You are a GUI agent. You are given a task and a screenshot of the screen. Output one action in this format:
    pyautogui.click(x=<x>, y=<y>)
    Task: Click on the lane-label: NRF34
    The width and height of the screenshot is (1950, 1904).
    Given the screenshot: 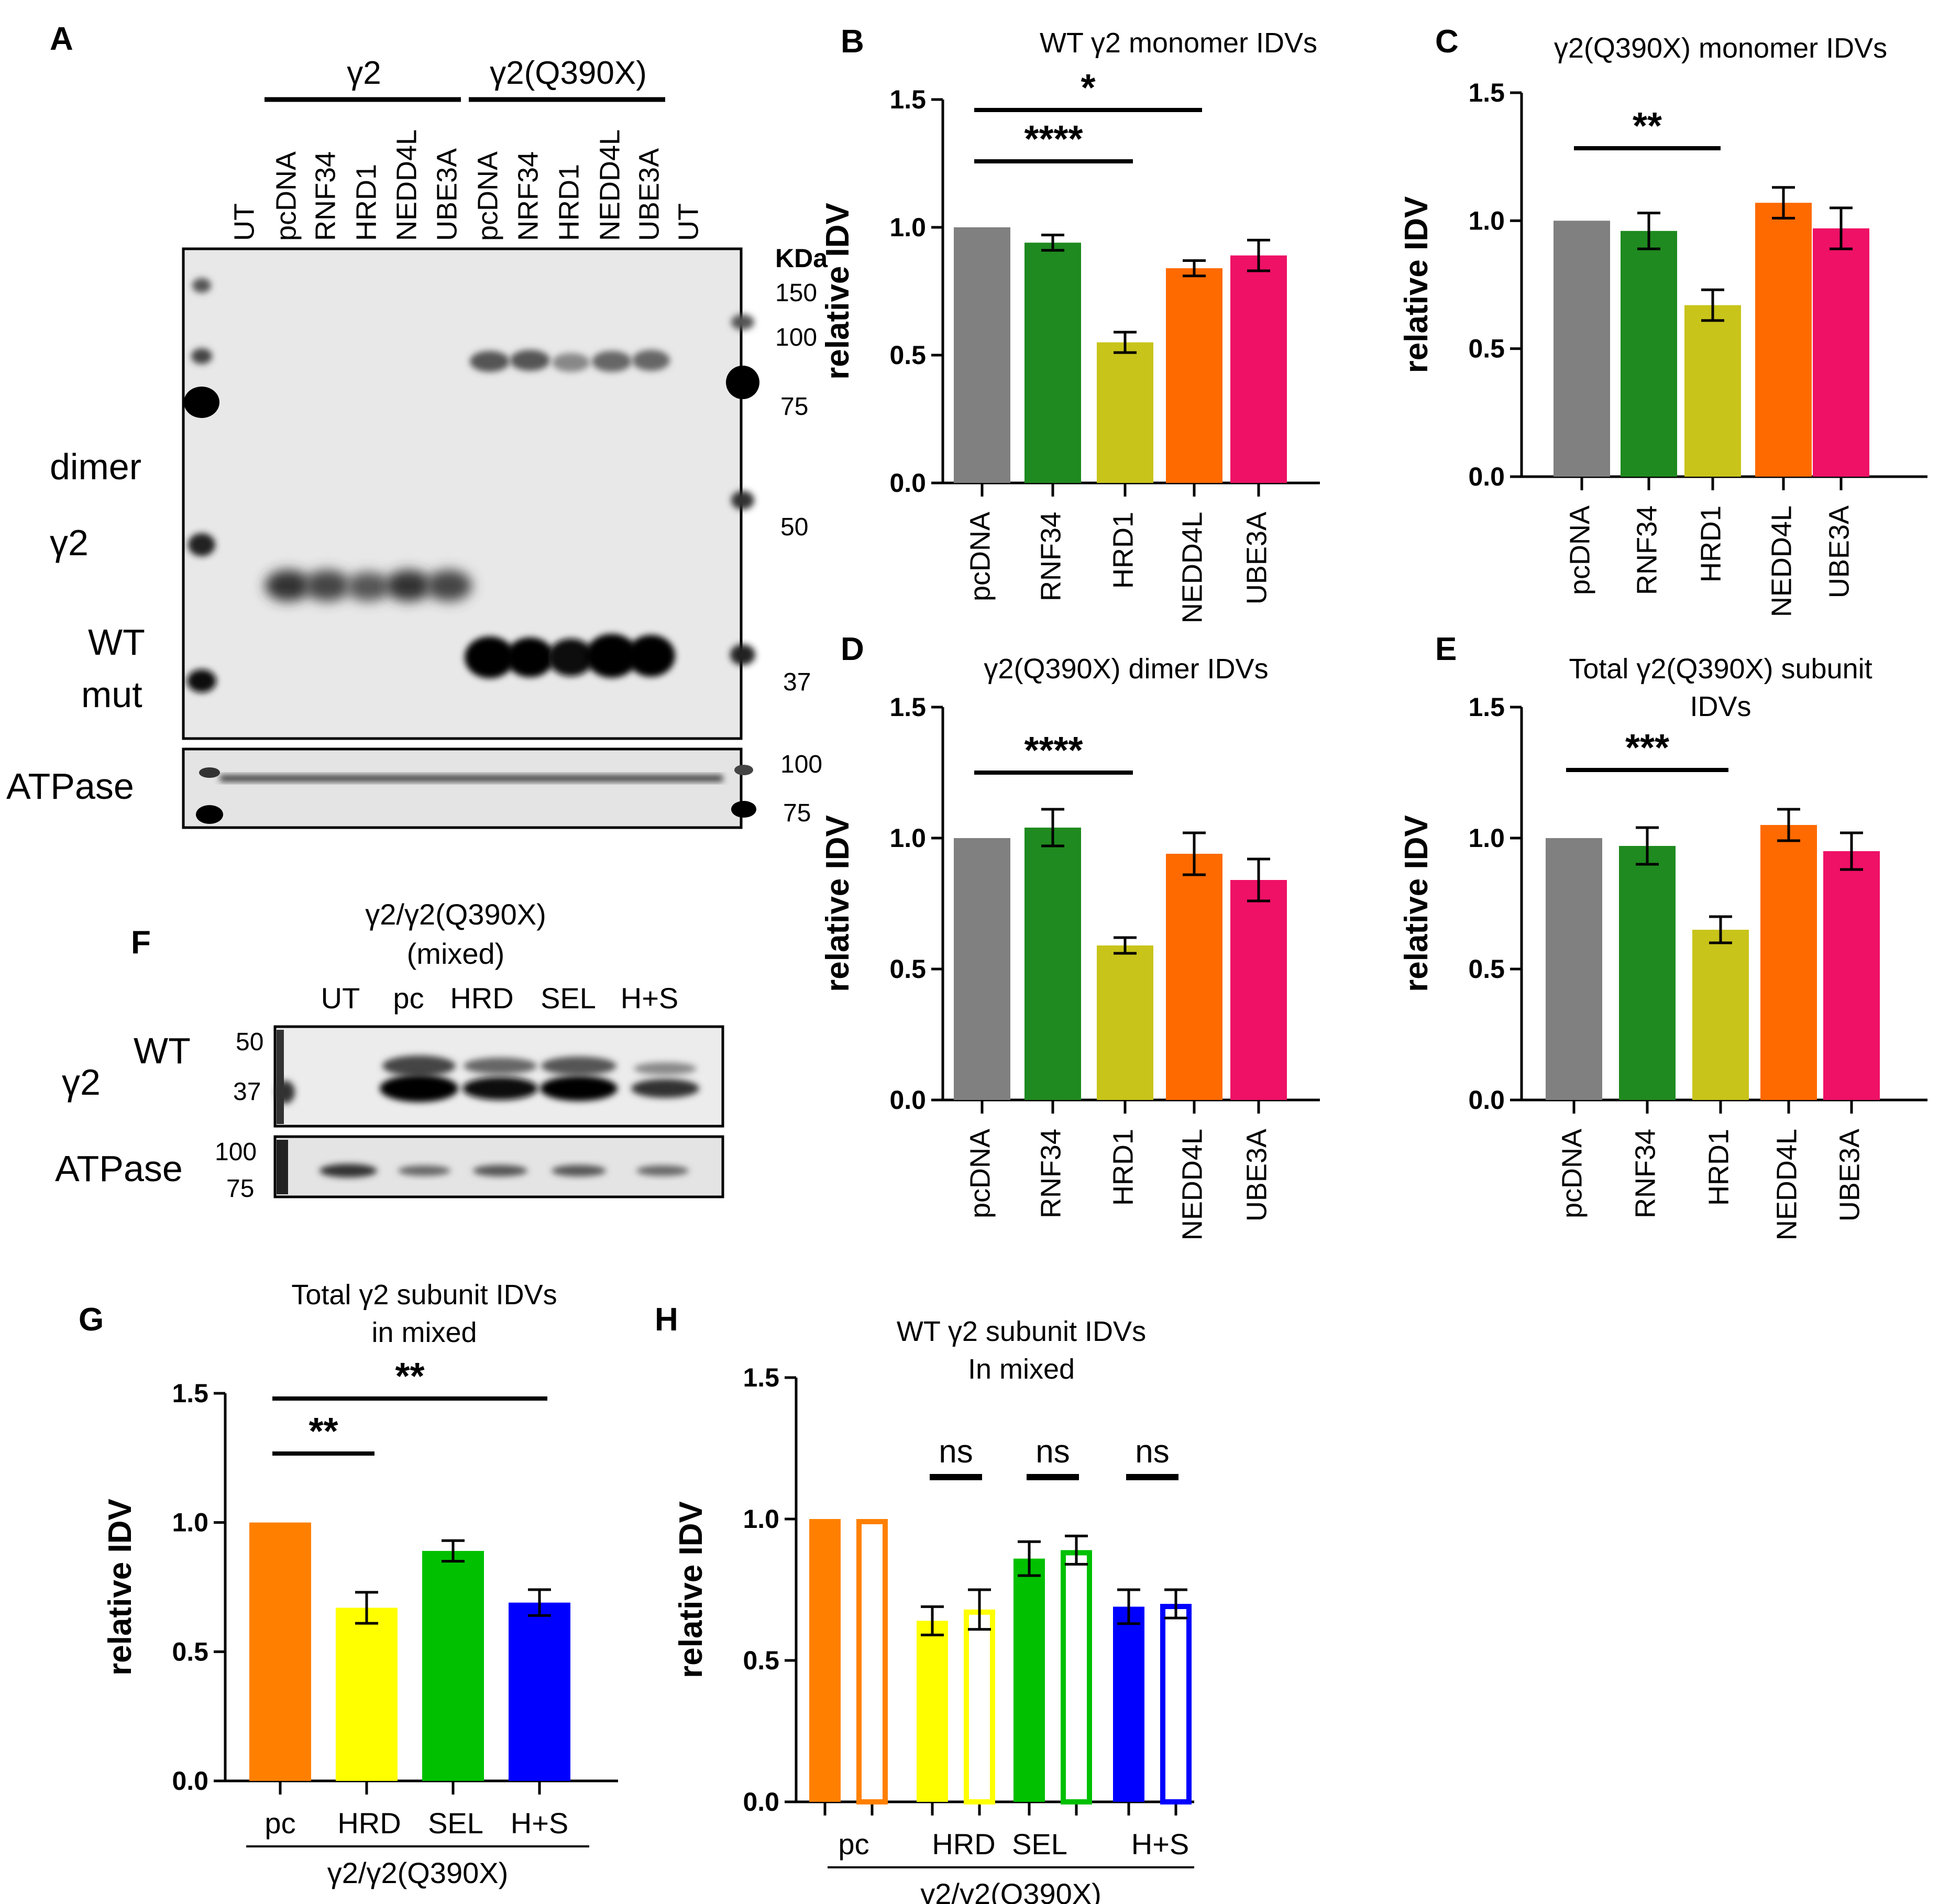 What is the action you would take?
    pyautogui.click(x=528, y=196)
    